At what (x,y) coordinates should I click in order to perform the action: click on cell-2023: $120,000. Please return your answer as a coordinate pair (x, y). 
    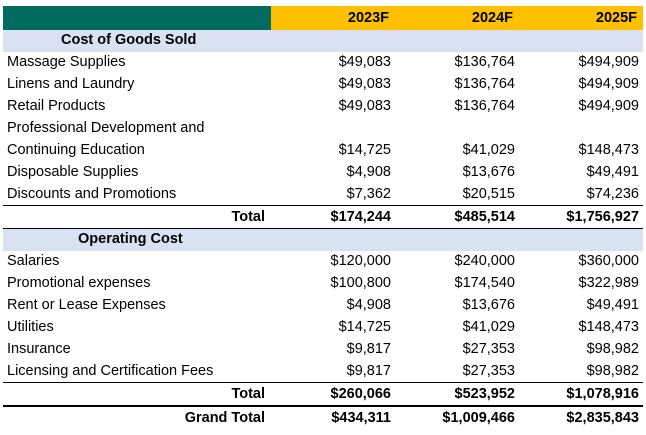
    Looking at the image, I should click on (360, 261).